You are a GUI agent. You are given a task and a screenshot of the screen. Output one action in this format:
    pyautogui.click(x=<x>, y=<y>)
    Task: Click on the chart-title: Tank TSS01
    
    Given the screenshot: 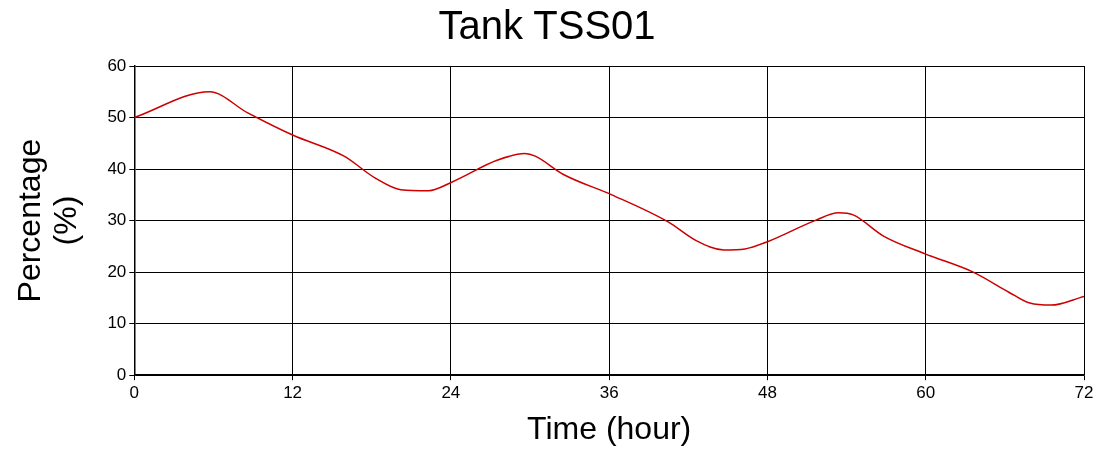 What is the action you would take?
    pyautogui.click(x=547, y=25)
    